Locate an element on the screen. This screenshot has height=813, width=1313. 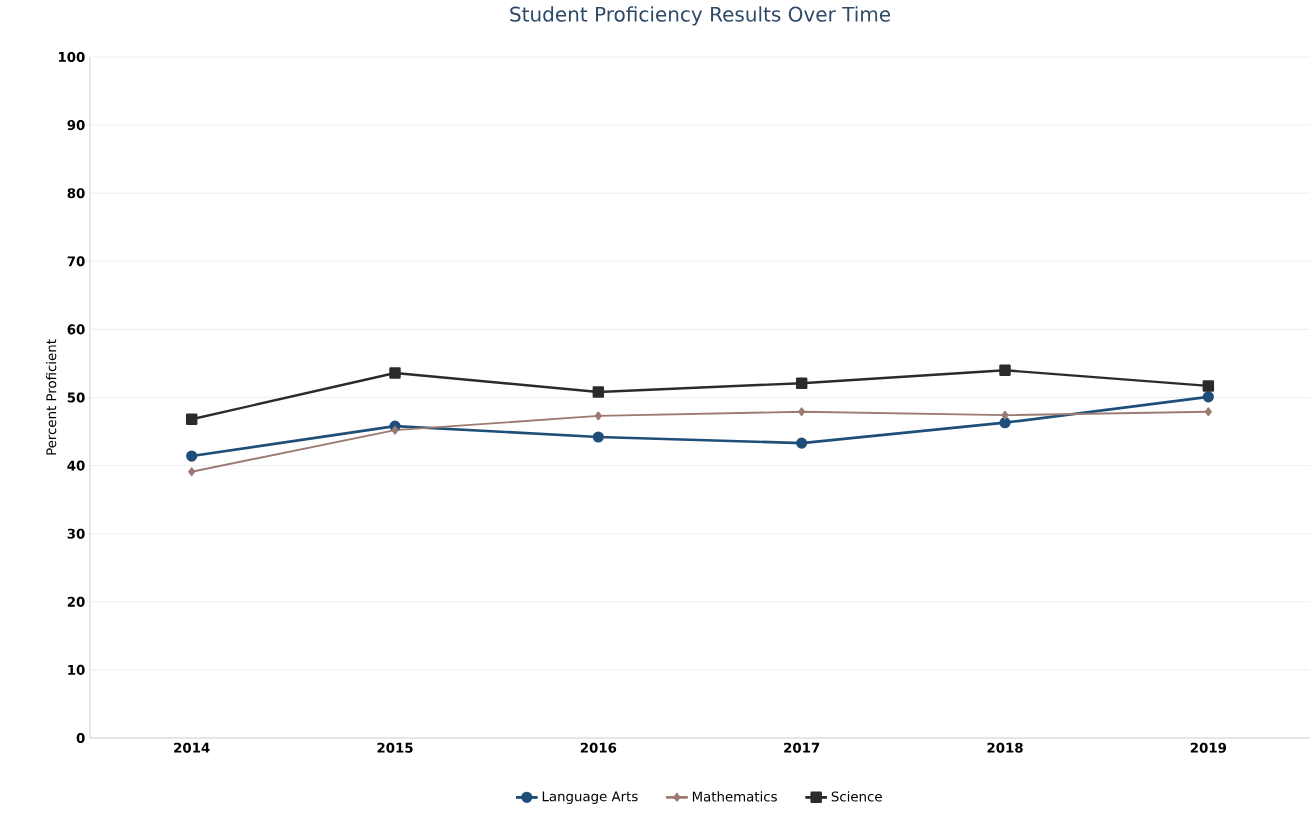
y-tick-label: 90 is located at coordinates (76, 125).